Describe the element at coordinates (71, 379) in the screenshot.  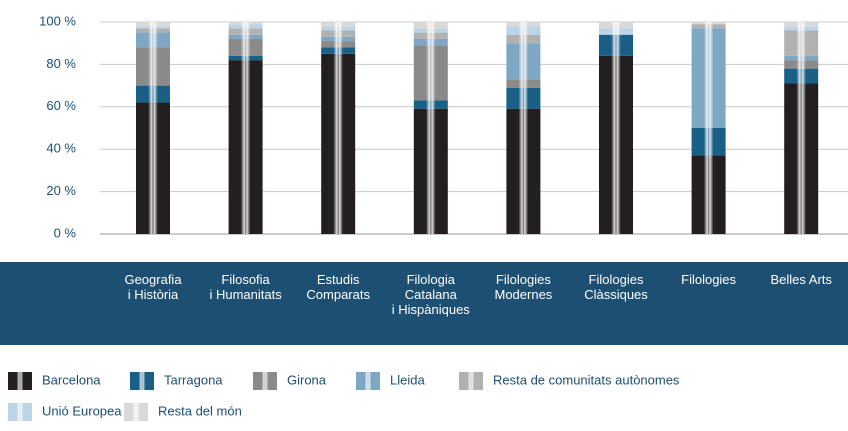
I see `legend-label: Barcelona` at that location.